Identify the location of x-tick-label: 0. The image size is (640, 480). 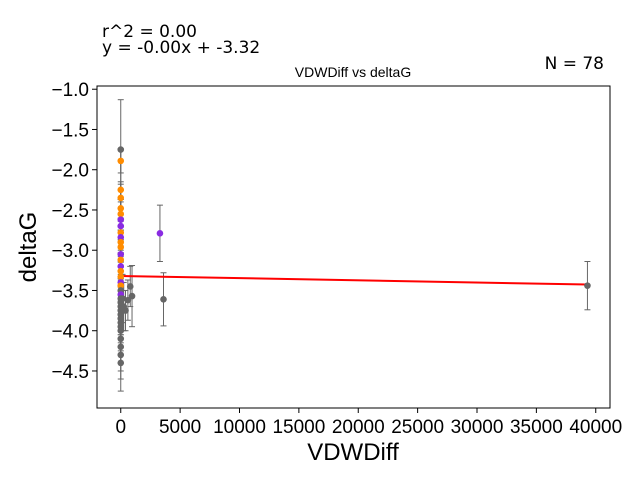
(120, 427).